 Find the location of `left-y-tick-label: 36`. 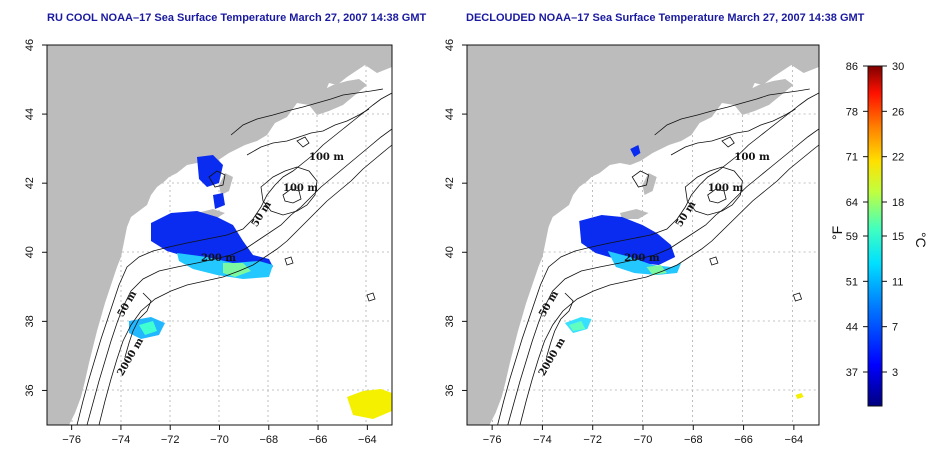

left-y-tick-label: 36 is located at coordinates (30, 390).